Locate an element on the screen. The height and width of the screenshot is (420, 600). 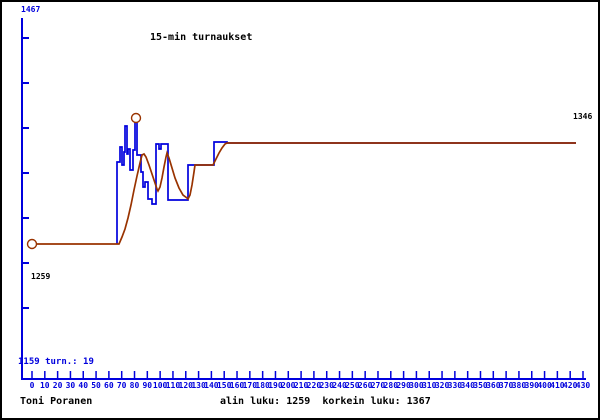
x-axis-tick-label: 180 is located at coordinates (262, 385).